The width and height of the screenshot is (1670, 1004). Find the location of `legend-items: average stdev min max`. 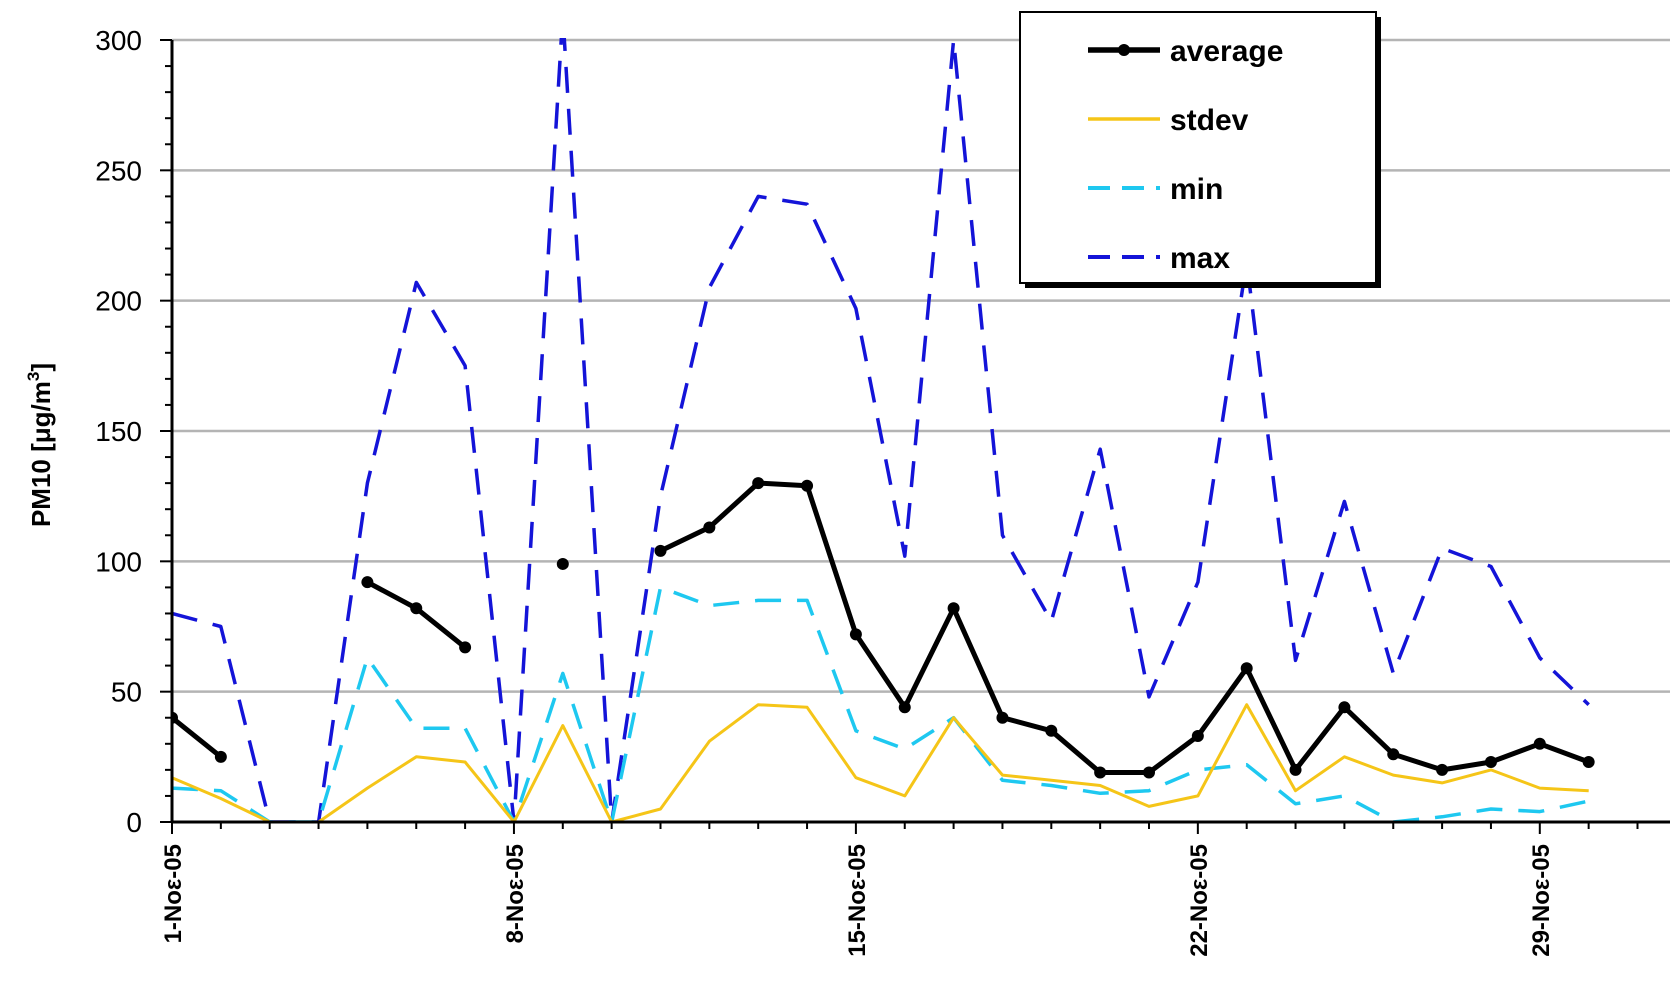

legend-items: average stdev min max is located at coordinates (1185, 155).